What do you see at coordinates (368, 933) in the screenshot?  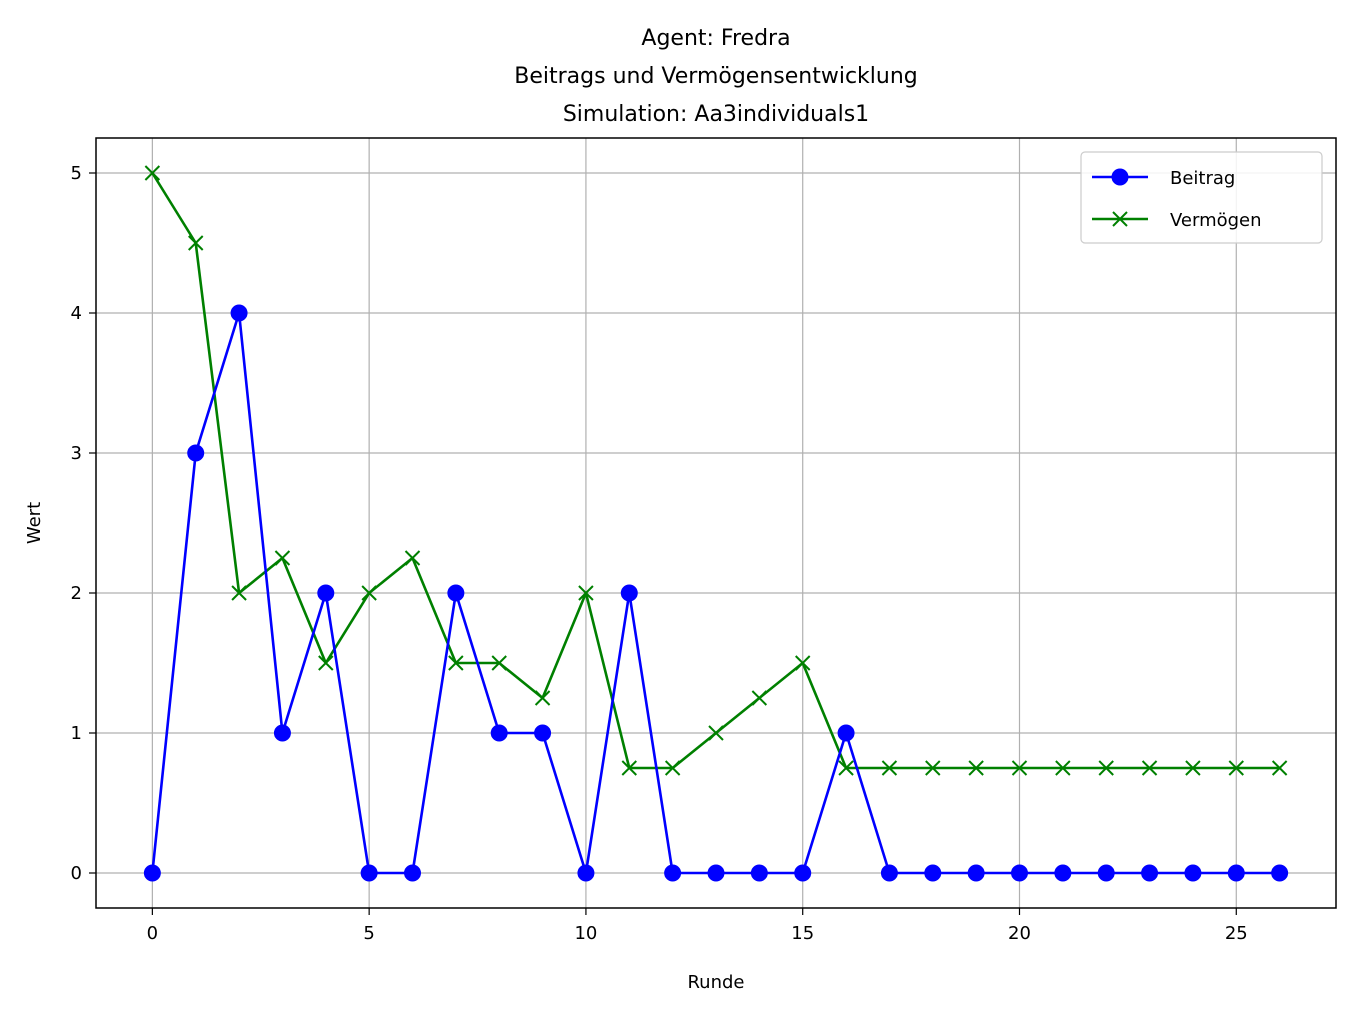 I see `x-tick-label: 5` at bounding box center [368, 933].